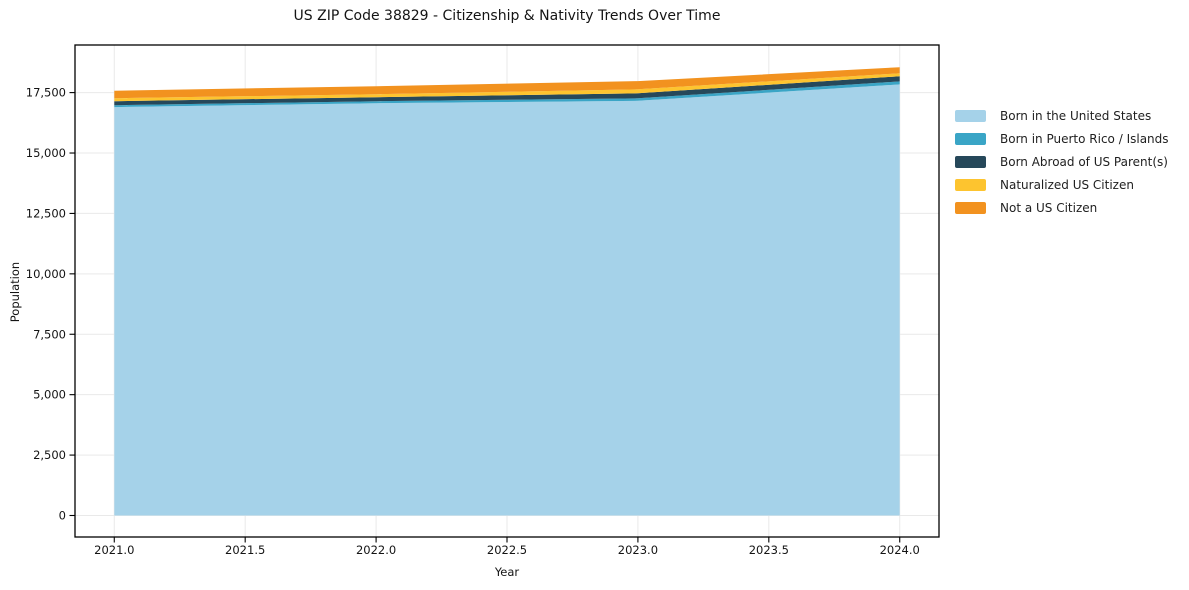 The image size is (1189, 590). I want to click on legend-item: Born in the United States, so click(1062, 115).